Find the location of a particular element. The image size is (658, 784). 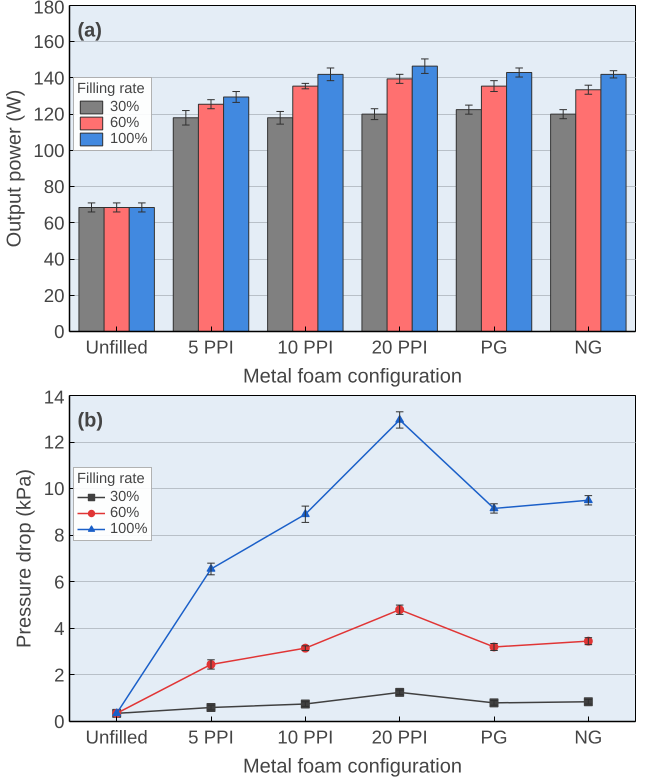

annotation: (a) is located at coordinates (90, 31).